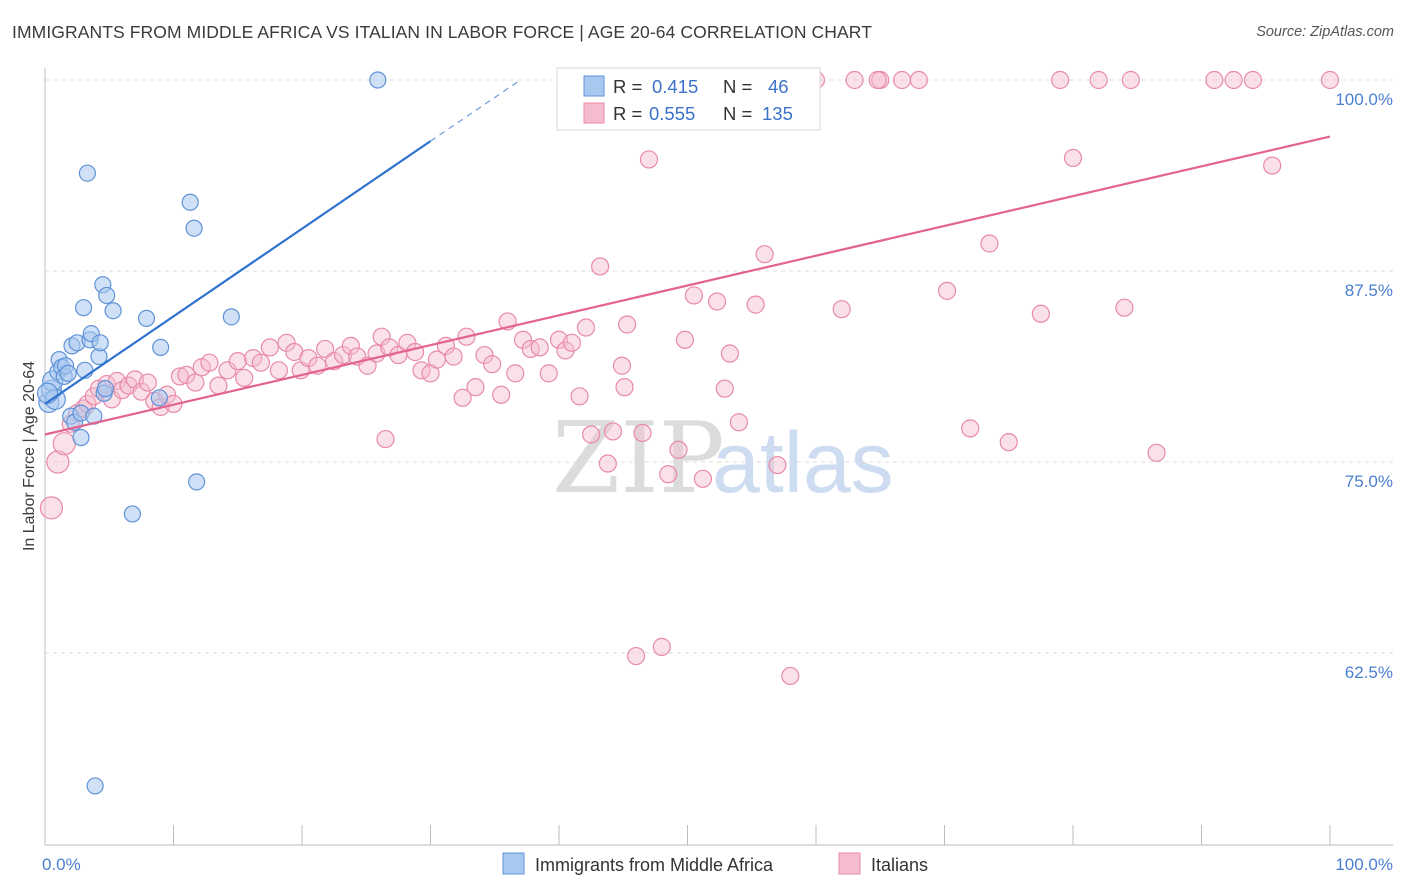  What do you see at coordinates (594, 113) in the screenshot?
I see `legend-pink-swatch` at bounding box center [594, 113].